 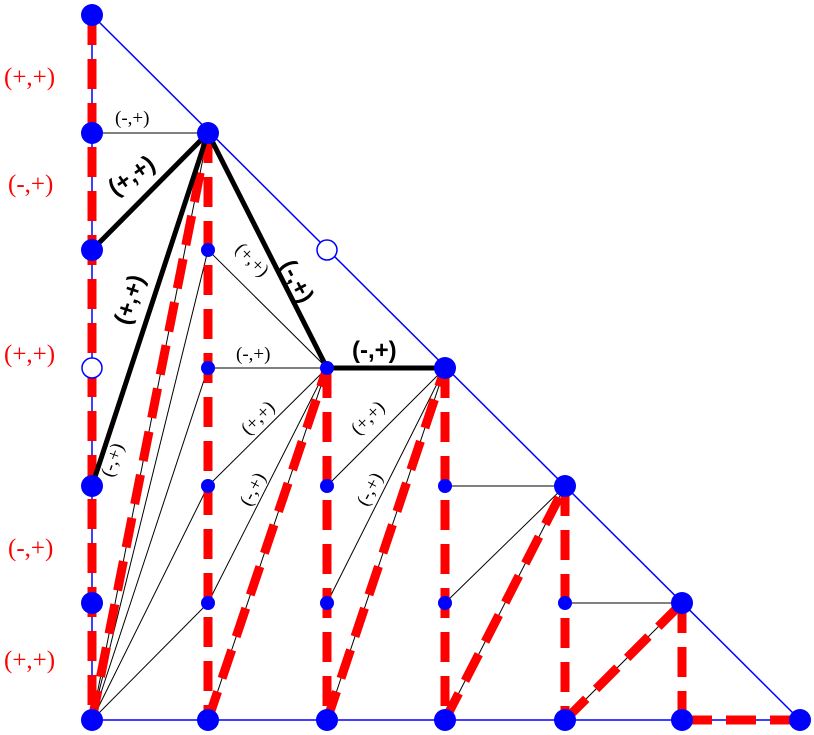 What do you see at coordinates (131, 175) in the screenshot?
I see `edge-label-bold-upper-left: (+,+)` at bounding box center [131, 175].